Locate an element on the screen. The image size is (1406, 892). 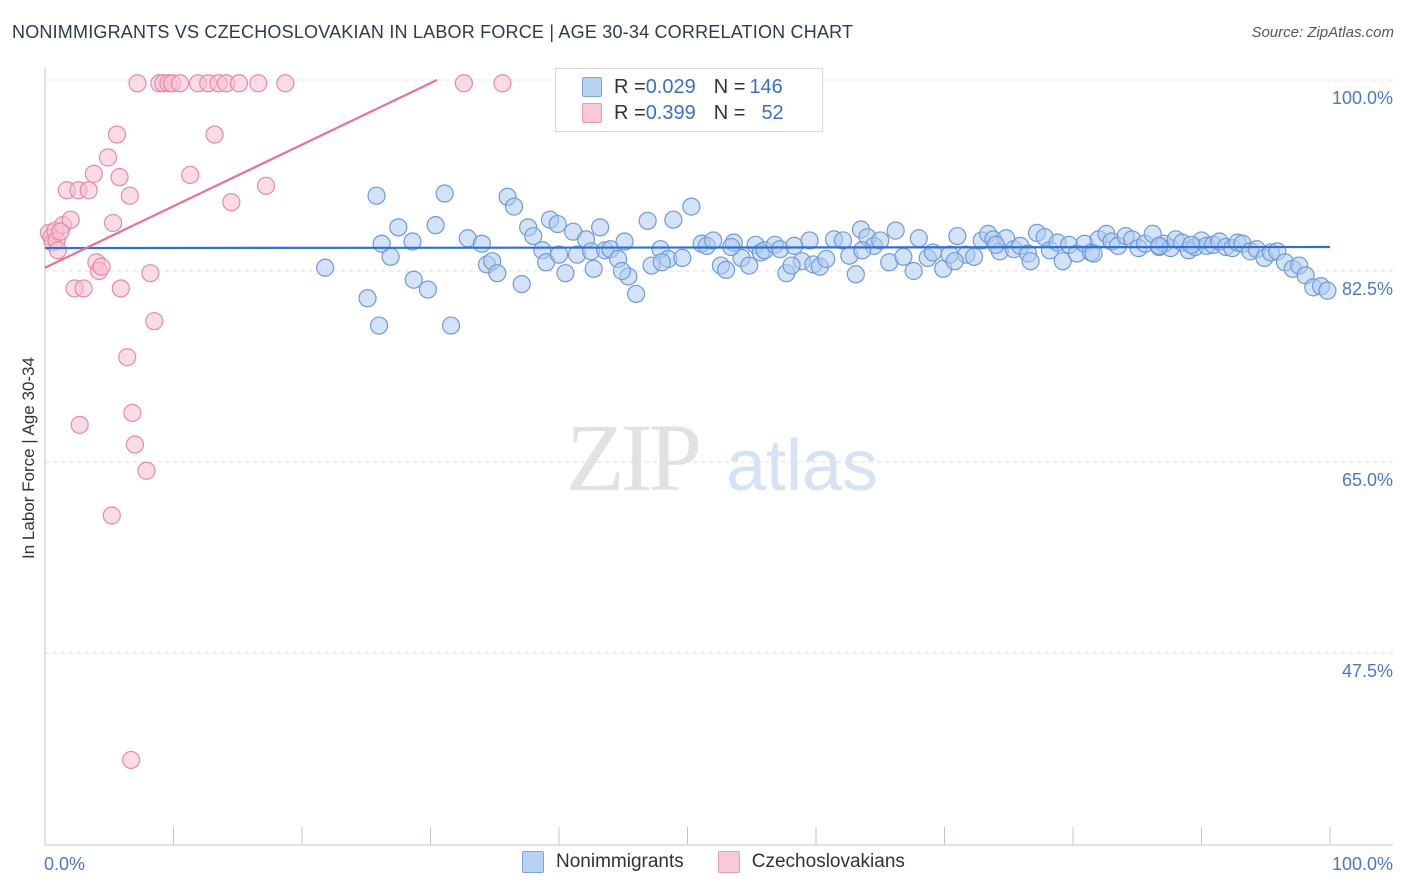
legend-stats: R = 0.029 N = 146 R = 0.399 N = 52 is located at coordinates (689, 100).